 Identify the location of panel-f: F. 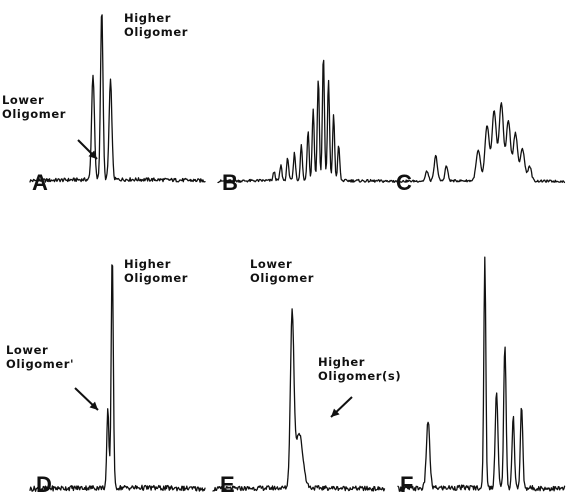
(481, 375).